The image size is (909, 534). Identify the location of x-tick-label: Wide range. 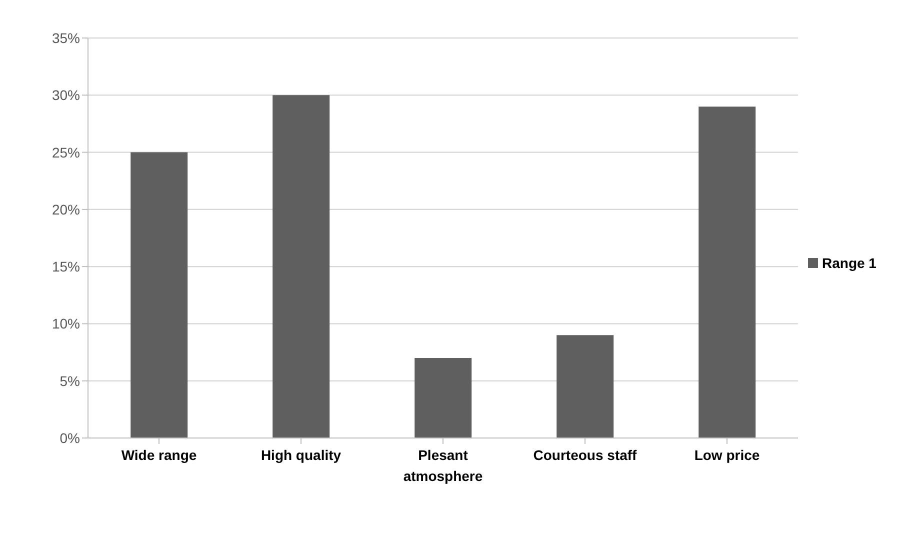
(159, 455).